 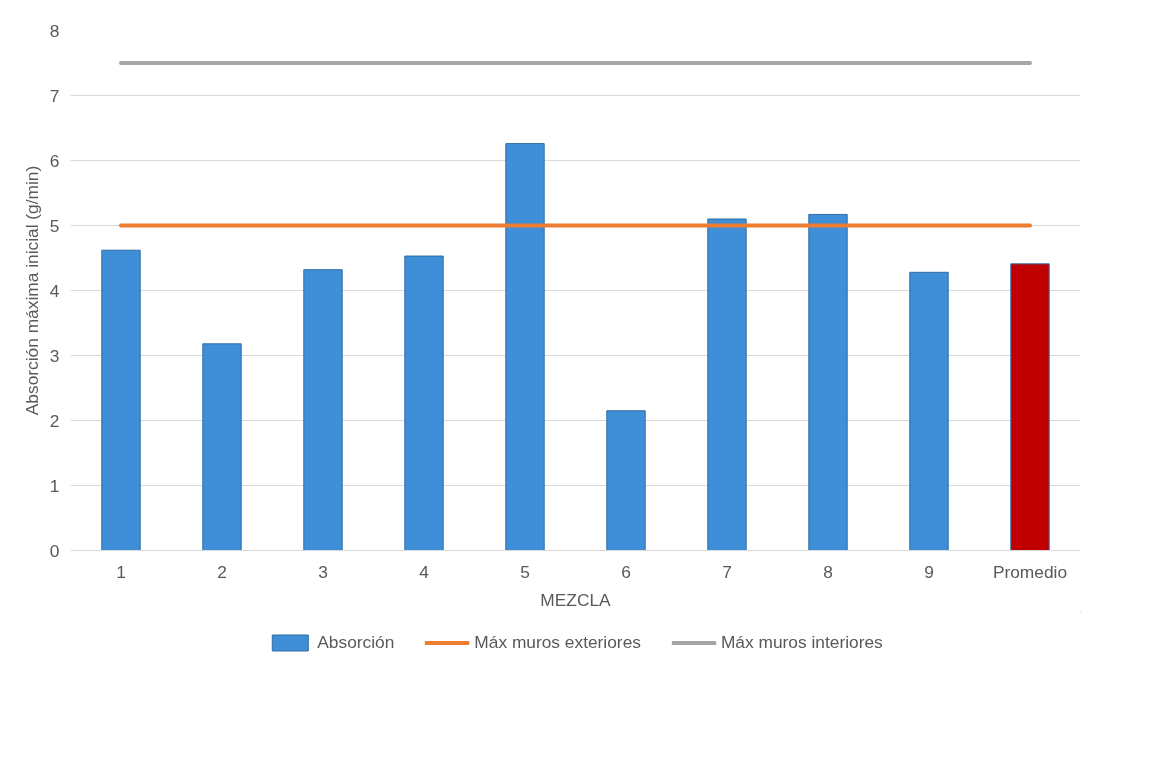 What do you see at coordinates (576, 599) in the screenshot?
I see `x-axis-title: MEZCLA` at bounding box center [576, 599].